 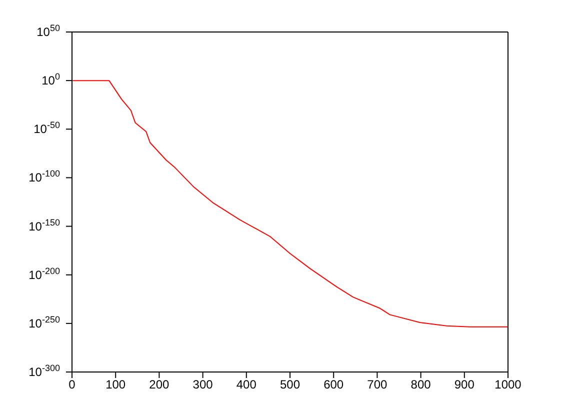 What do you see at coordinates (44, 322) in the screenshot?
I see `y-tick-label: 10$^{-250}$` at bounding box center [44, 322].